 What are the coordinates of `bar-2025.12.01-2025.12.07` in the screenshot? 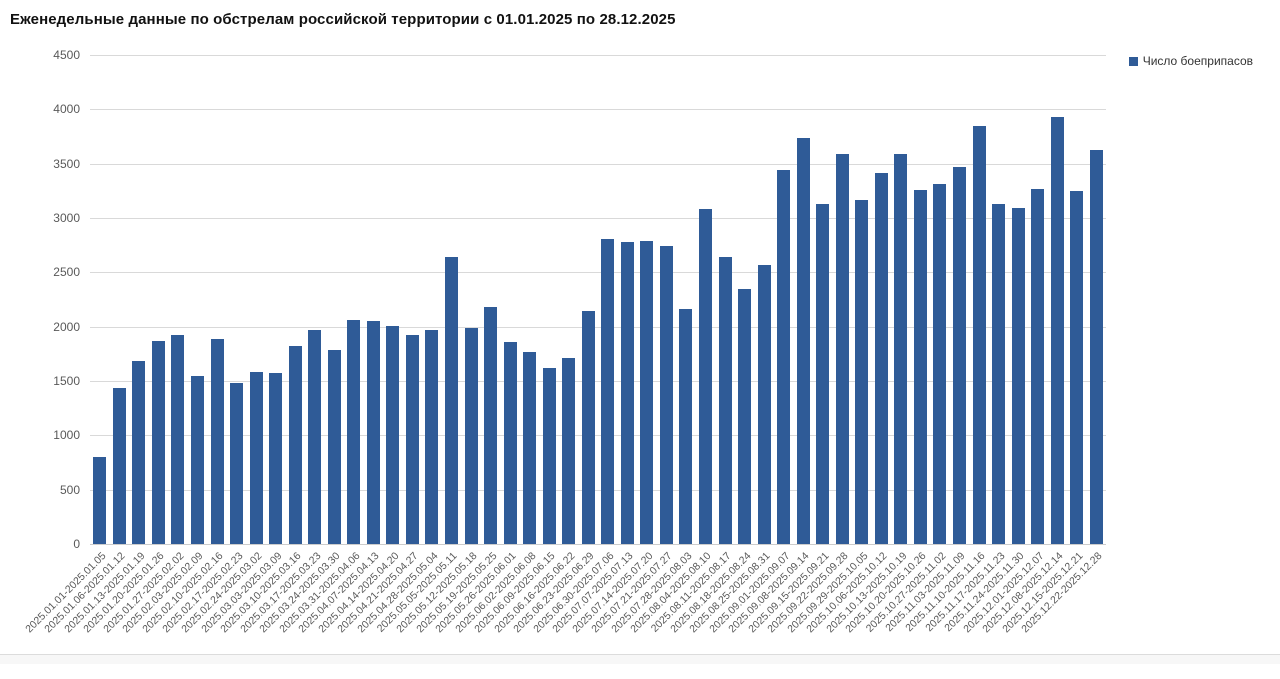 It's located at (1038, 366).